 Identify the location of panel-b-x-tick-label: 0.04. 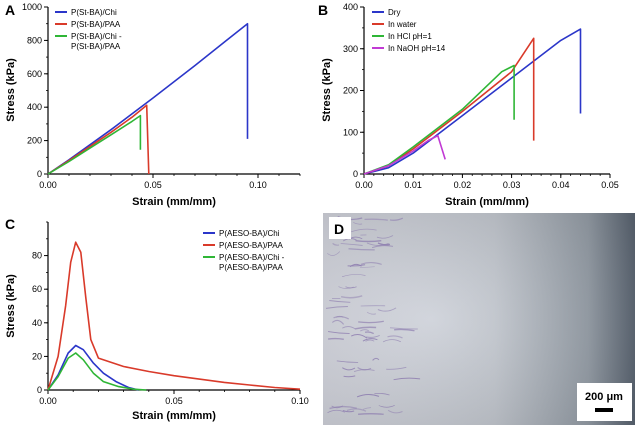
(561, 185).